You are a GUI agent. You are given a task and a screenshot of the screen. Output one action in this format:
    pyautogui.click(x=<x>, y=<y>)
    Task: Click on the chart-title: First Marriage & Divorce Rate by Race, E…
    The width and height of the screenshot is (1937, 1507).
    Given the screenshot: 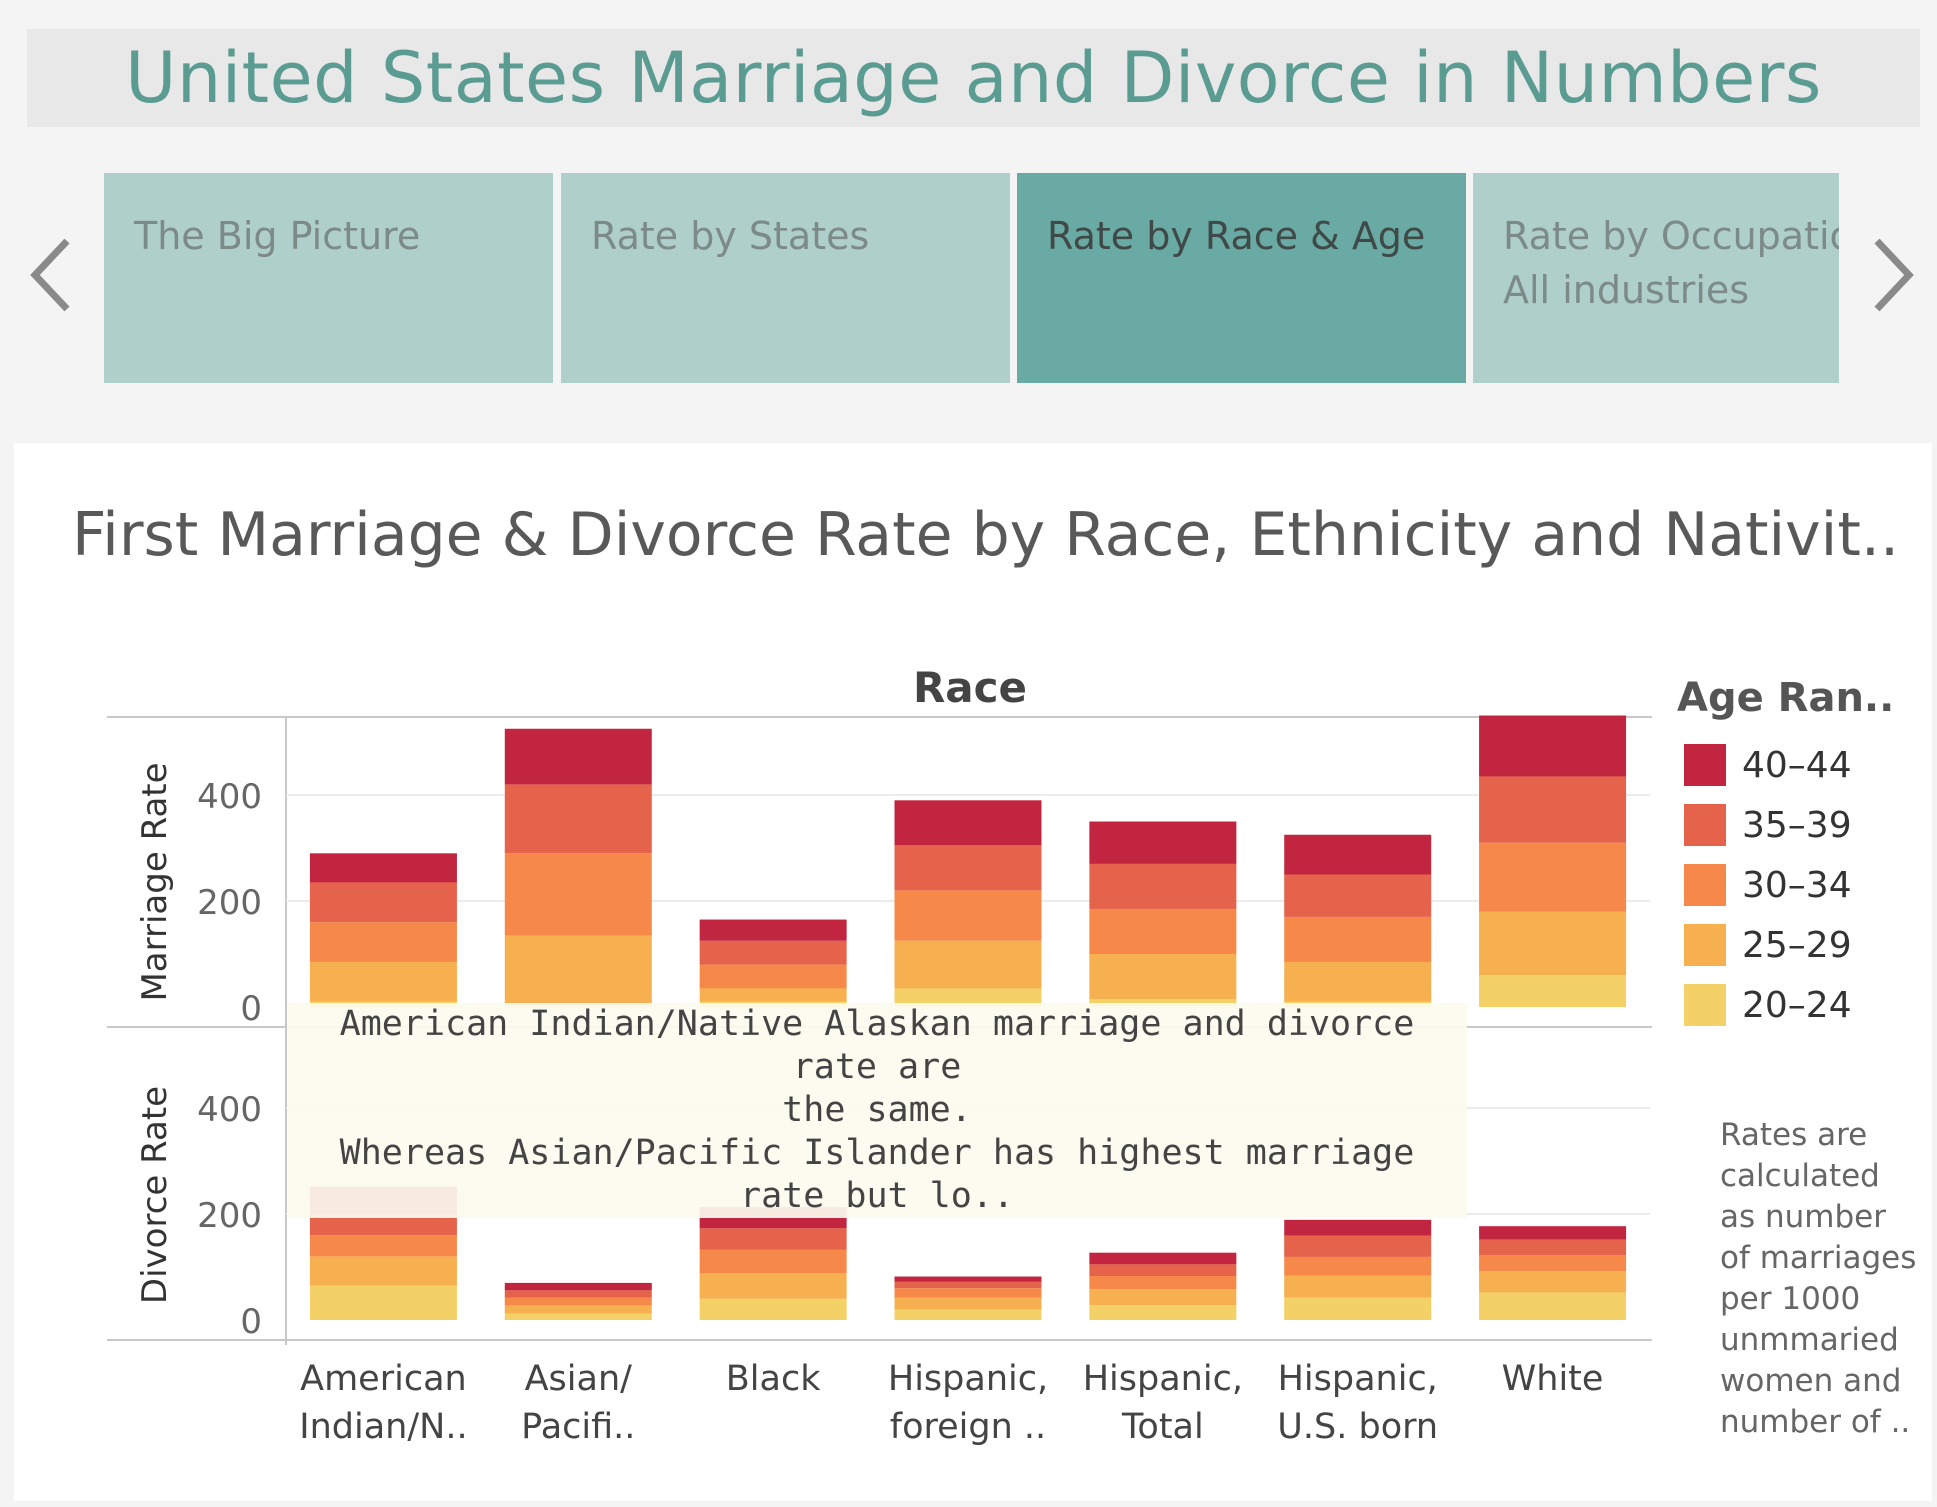 What is the action you would take?
    pyautogui.click(x=986, y=535)
    